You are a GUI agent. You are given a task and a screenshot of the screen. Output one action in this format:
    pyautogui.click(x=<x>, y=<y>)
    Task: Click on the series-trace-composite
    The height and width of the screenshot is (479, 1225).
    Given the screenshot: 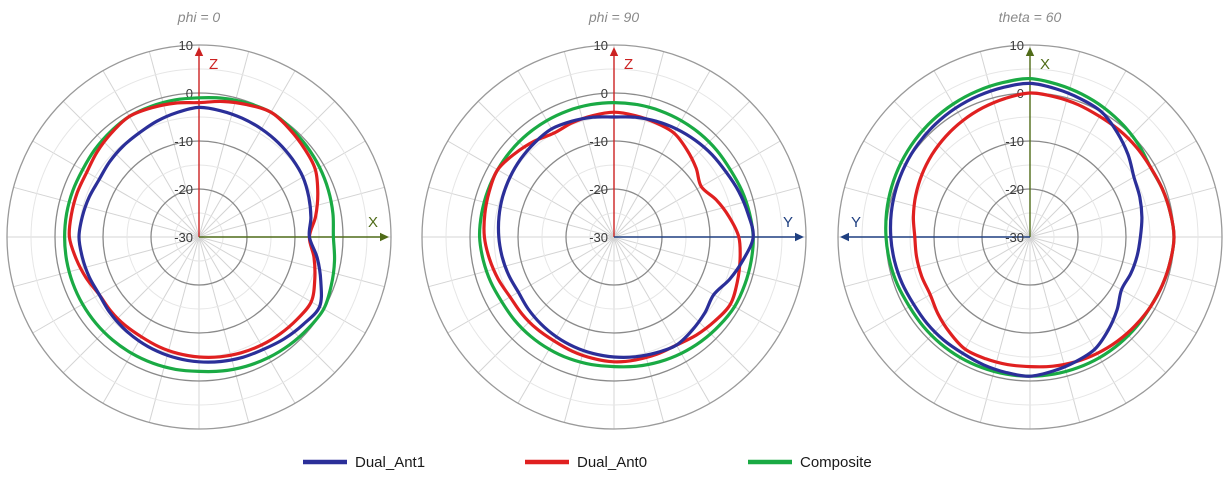 What is the action you would take?
    pyautogui.click(x=199, y=234)
    